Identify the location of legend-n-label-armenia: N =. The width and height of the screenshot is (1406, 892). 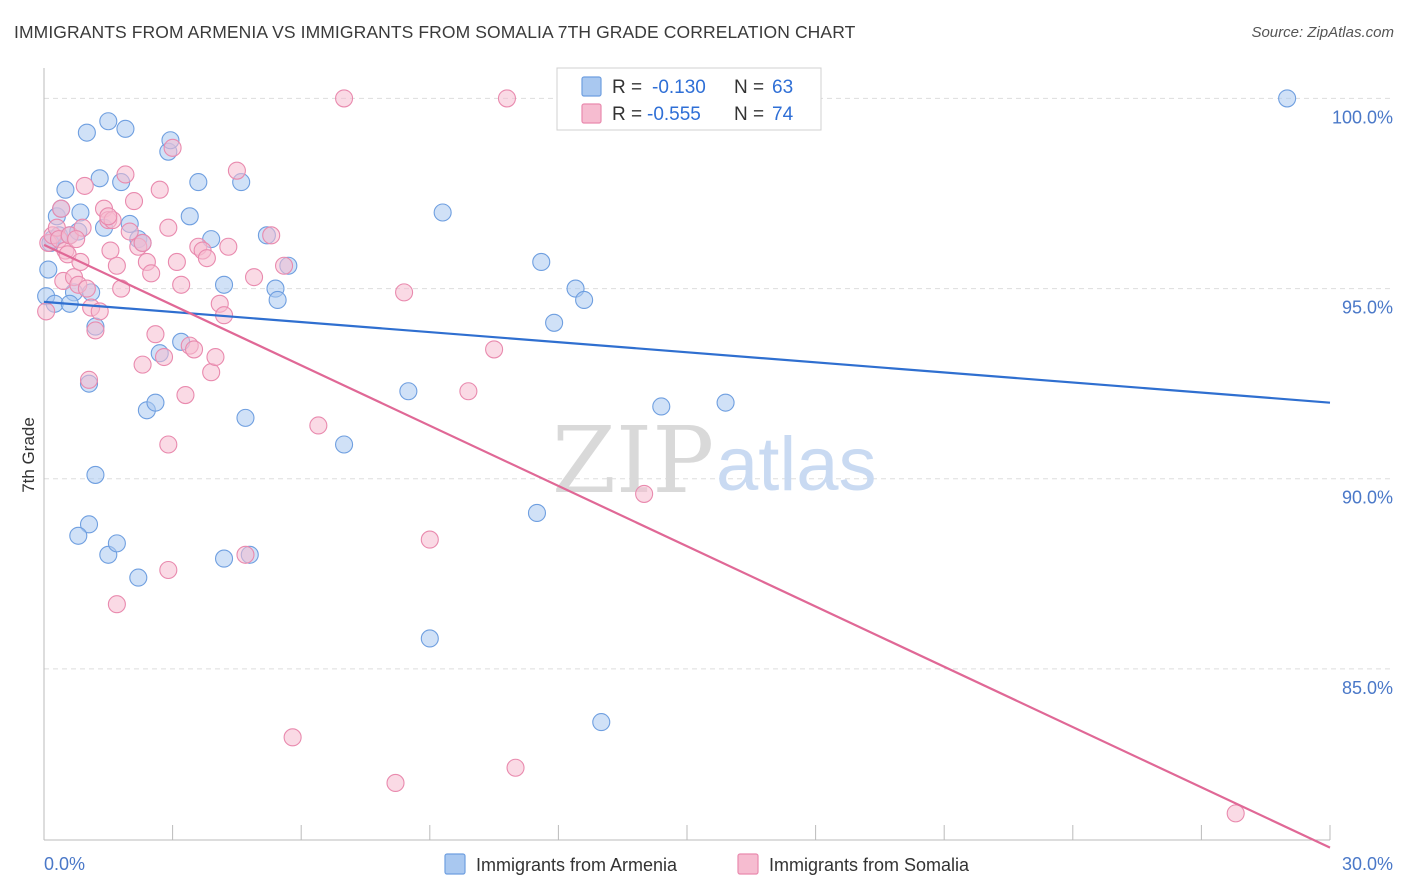
(749, 87).